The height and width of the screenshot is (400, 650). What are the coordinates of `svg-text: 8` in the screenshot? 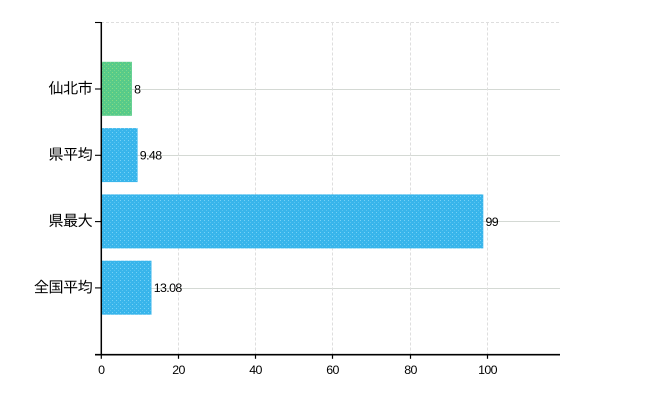 It's located at (137, 89).